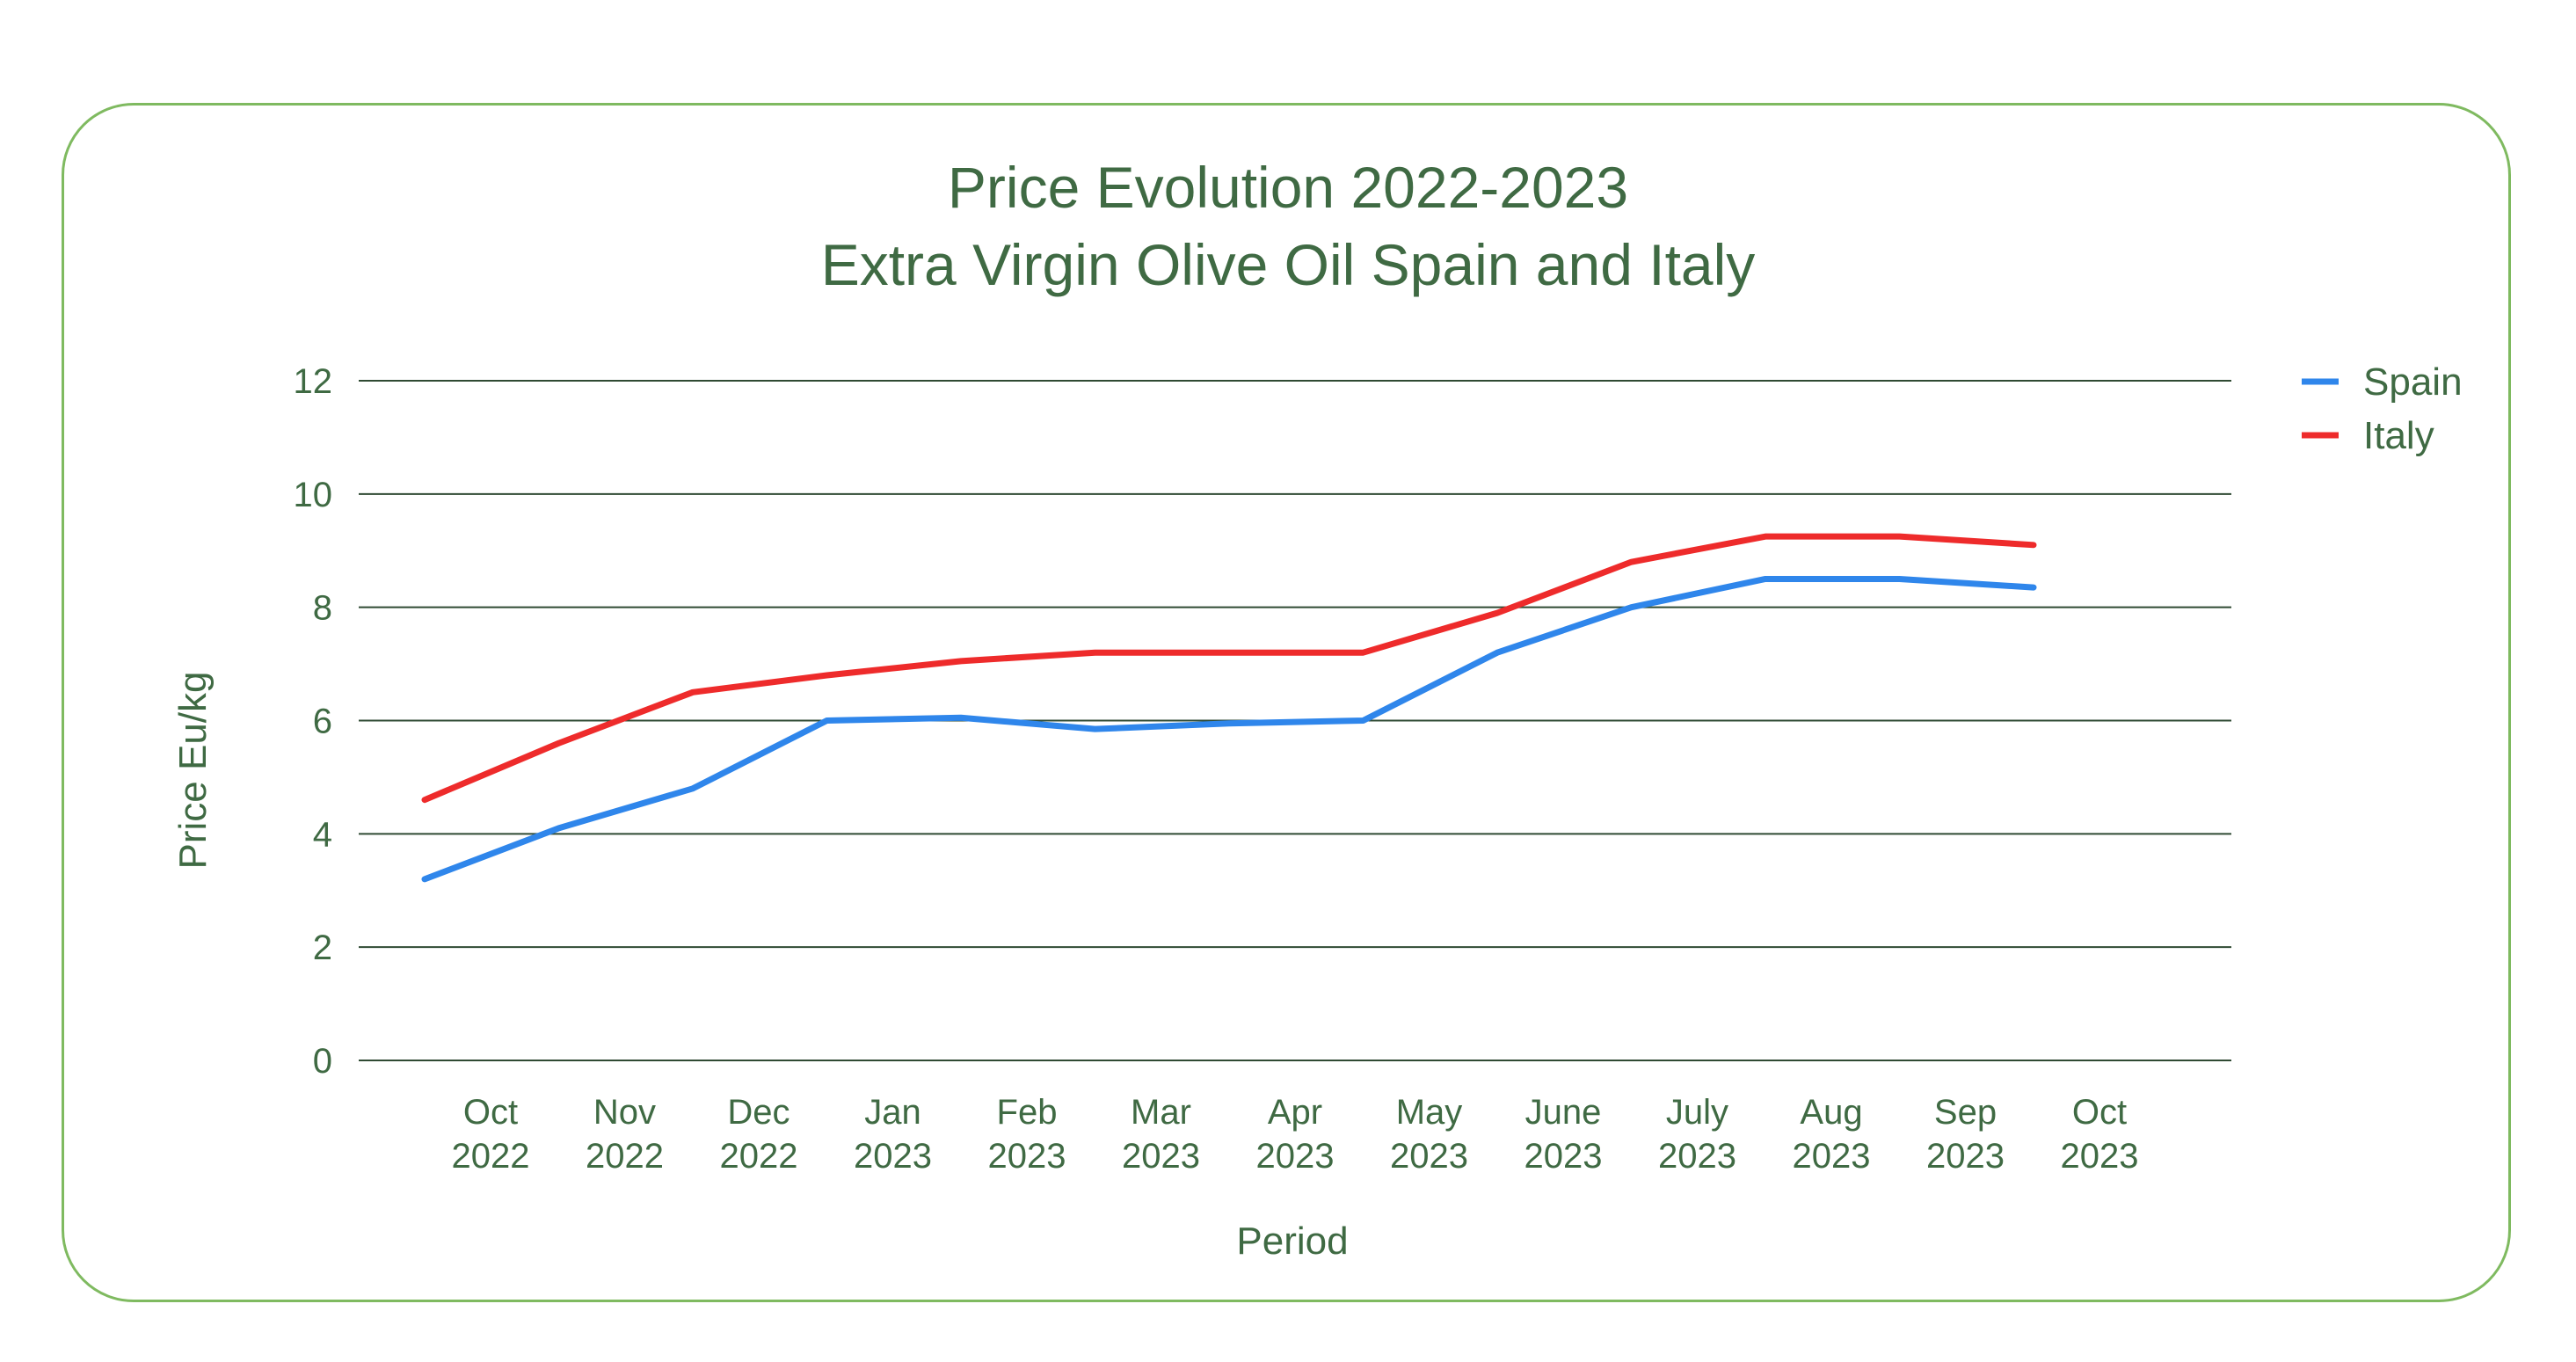 This screenshot has height=1362, width=2576. I want to click on x-tick-8: June 2023, so click(1563, 1134).